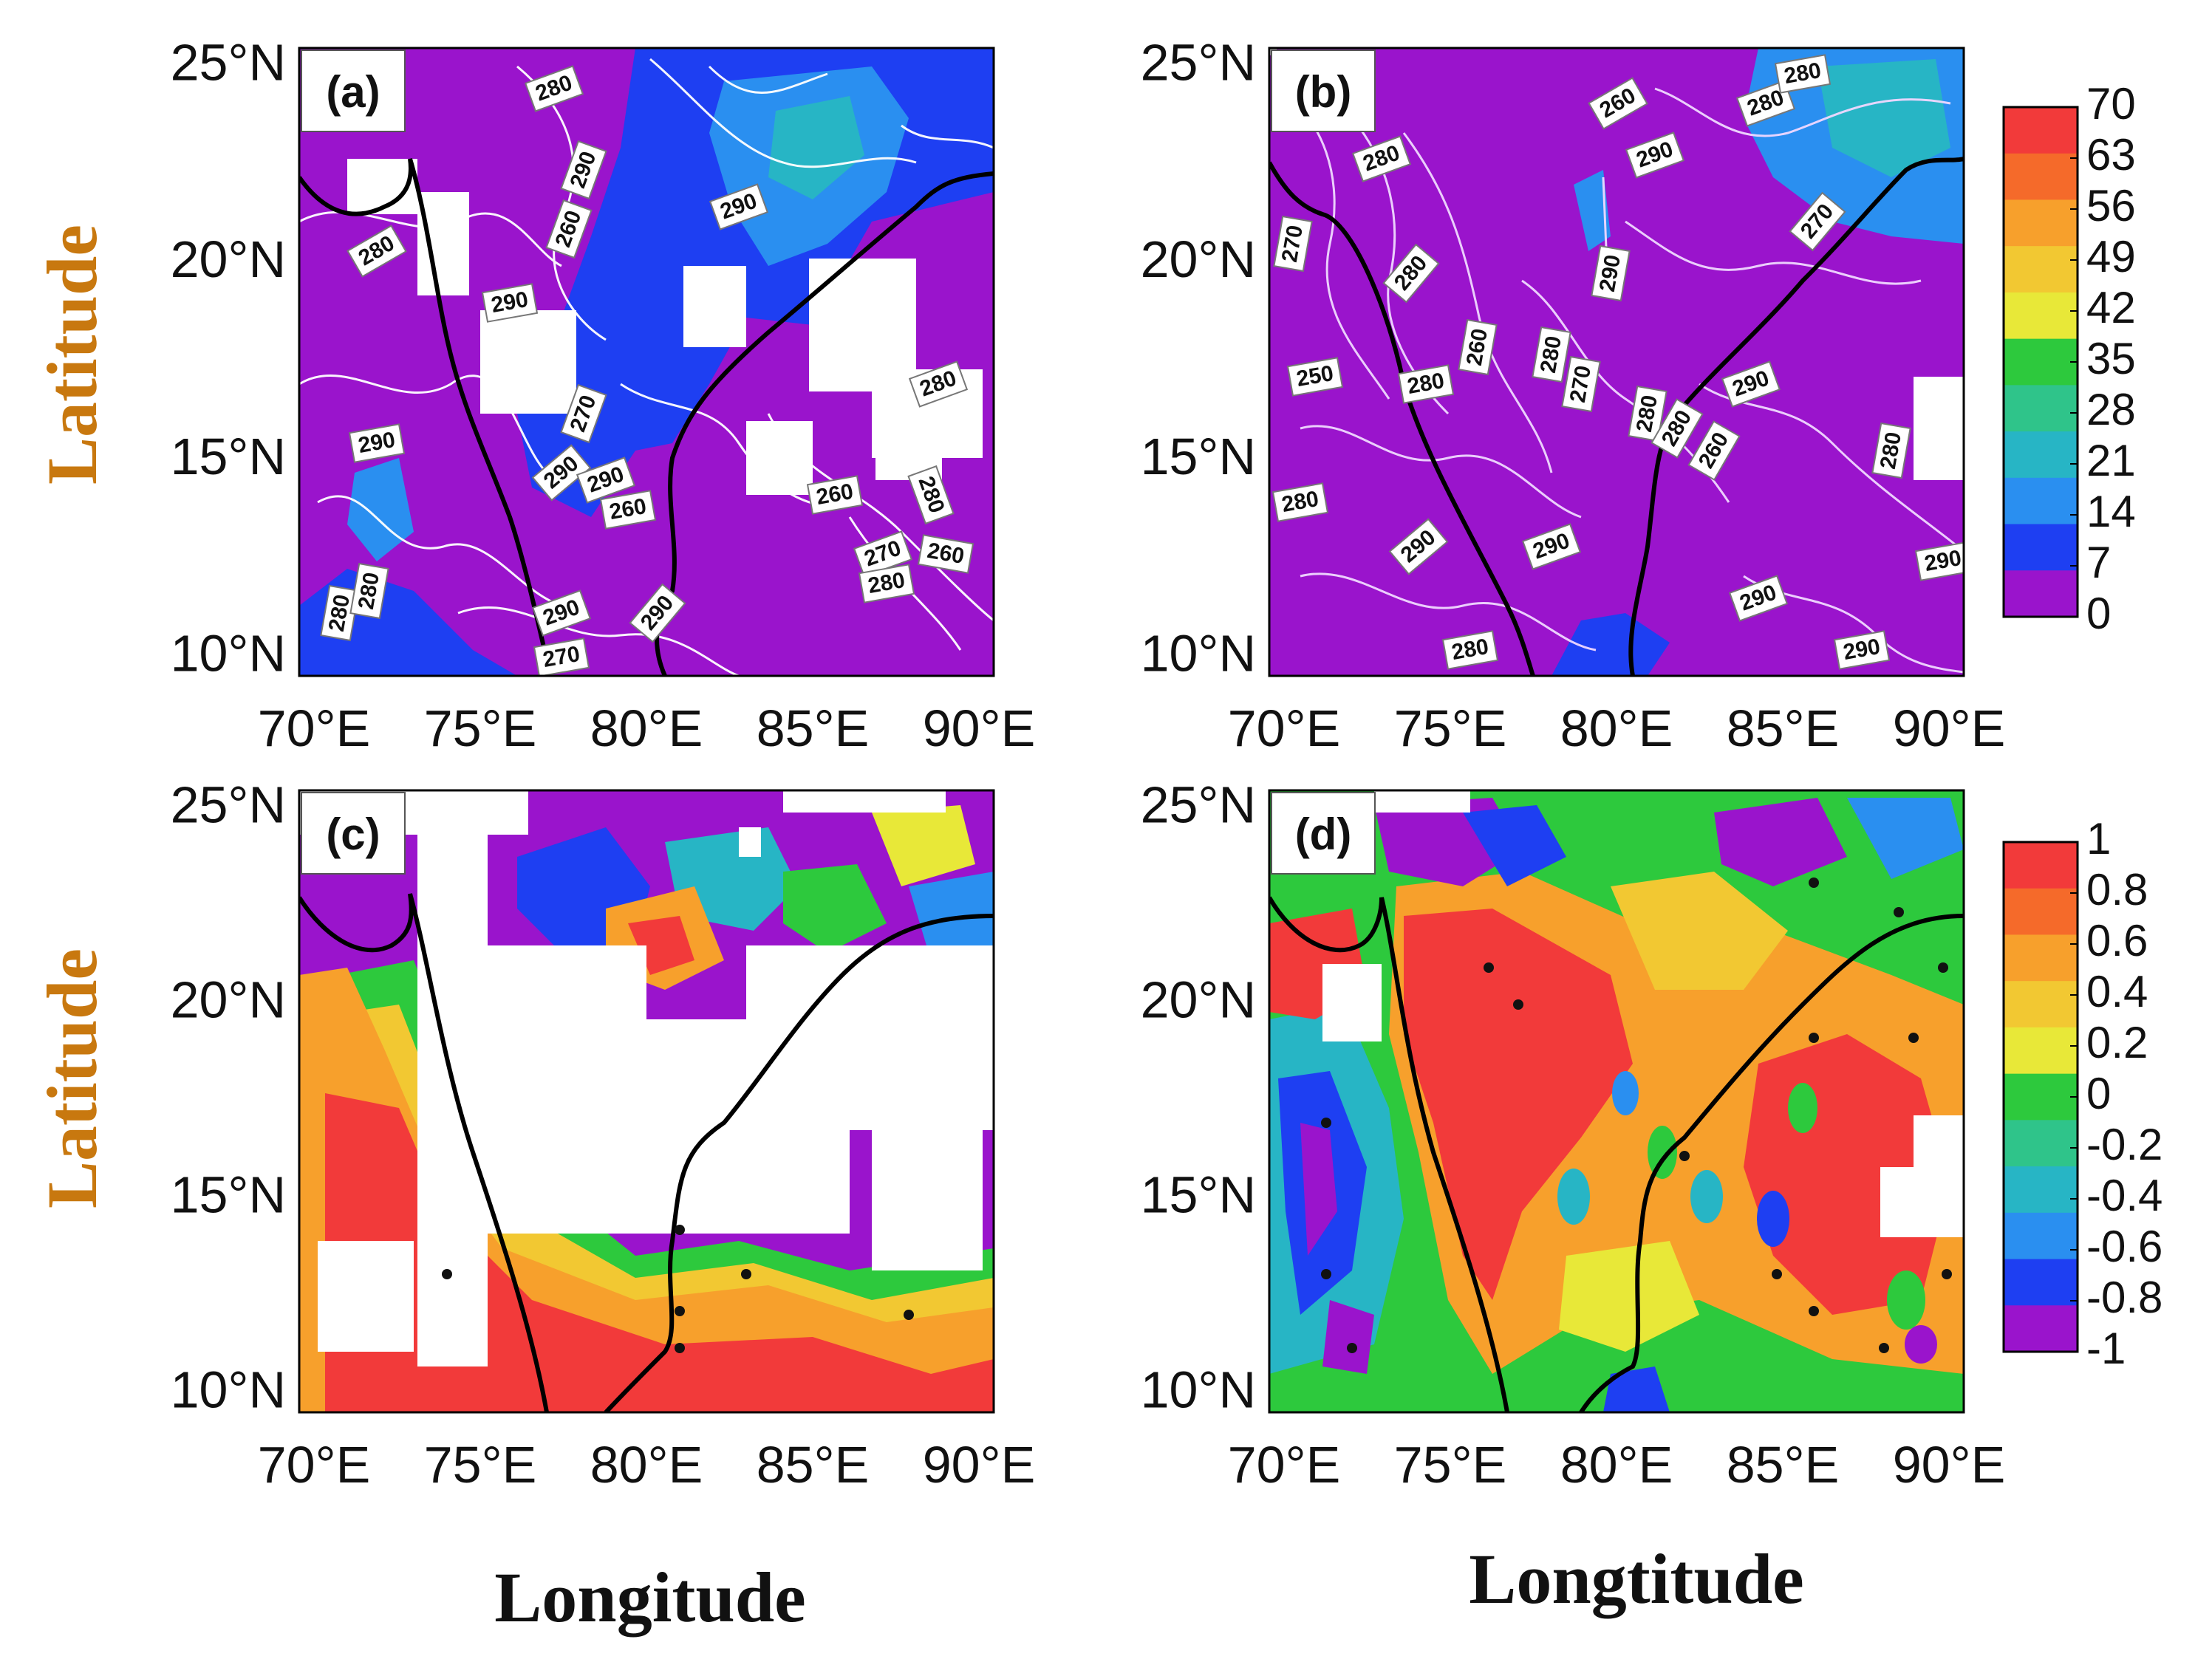 This screenshot has width=2212, height=1659. I want to click on colorbar-tick-label: 0.4, so click(2117, 992).